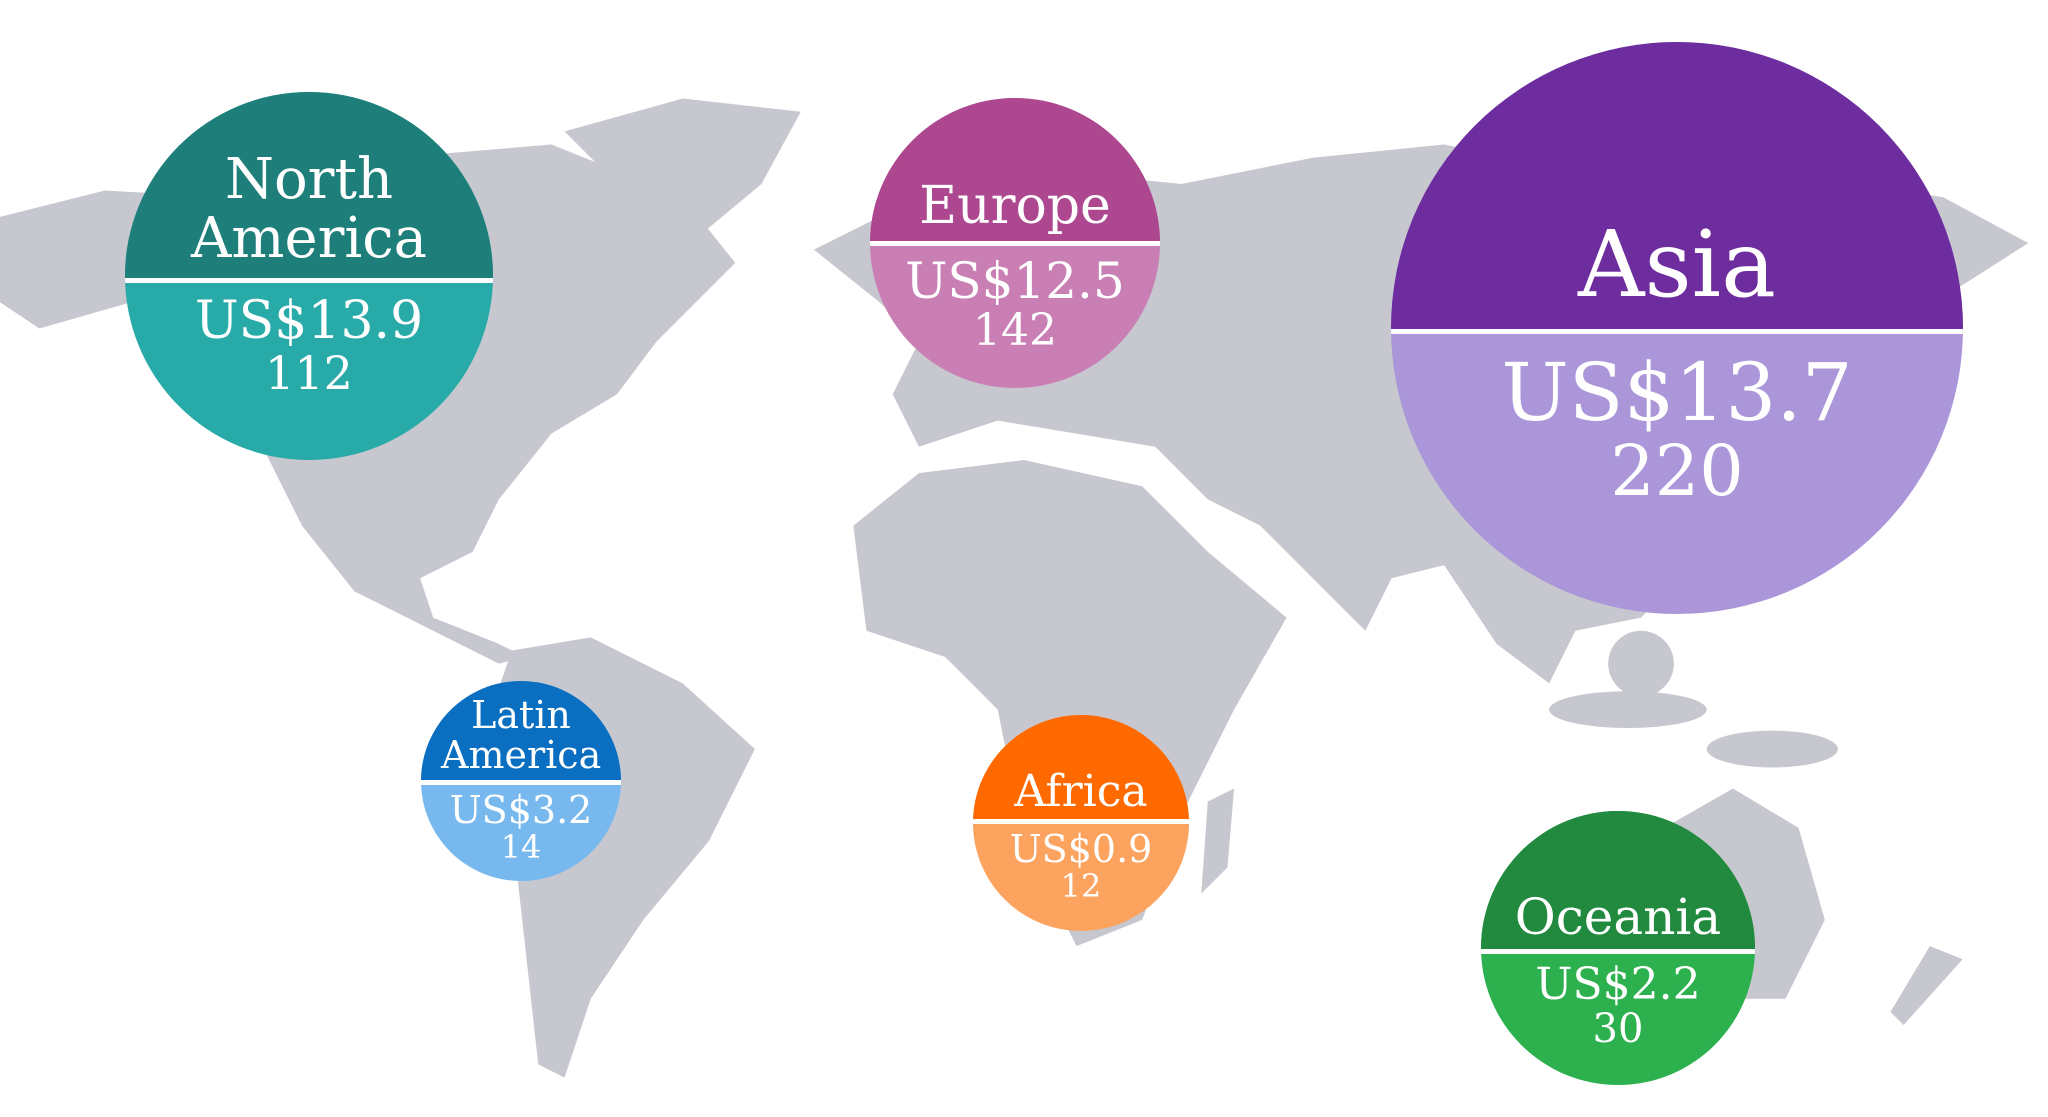 The height and width of the screenshot is (1117, 2048). I want to click on region-bubble-north-america: North America US$13.9 112, so click(309, 276).